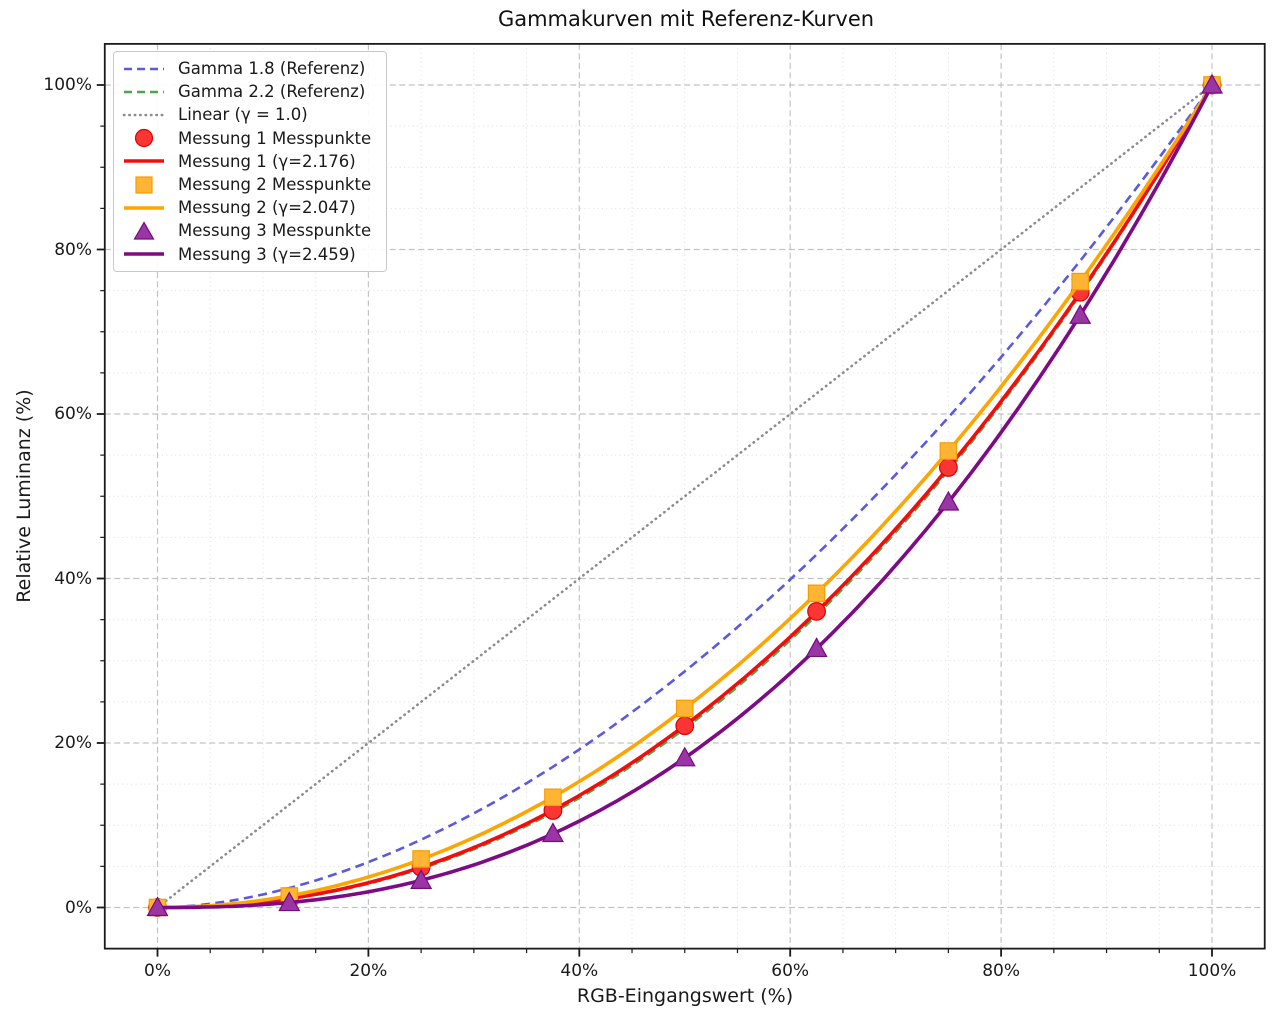 The height and width of the screenshot is (1021, 1280). What do you see at coordinates (579, 971) in the screenshot?
I see `x-tick-label: 40%` at bounding box center [579, 971].